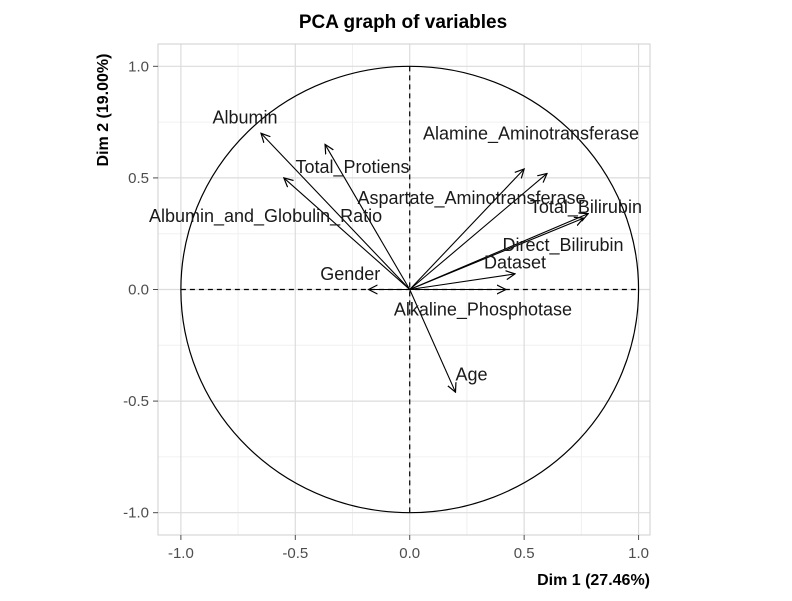  Describe the element at coordinates (471, 374) in the screenshot. I see `label-age: Age` at that location.